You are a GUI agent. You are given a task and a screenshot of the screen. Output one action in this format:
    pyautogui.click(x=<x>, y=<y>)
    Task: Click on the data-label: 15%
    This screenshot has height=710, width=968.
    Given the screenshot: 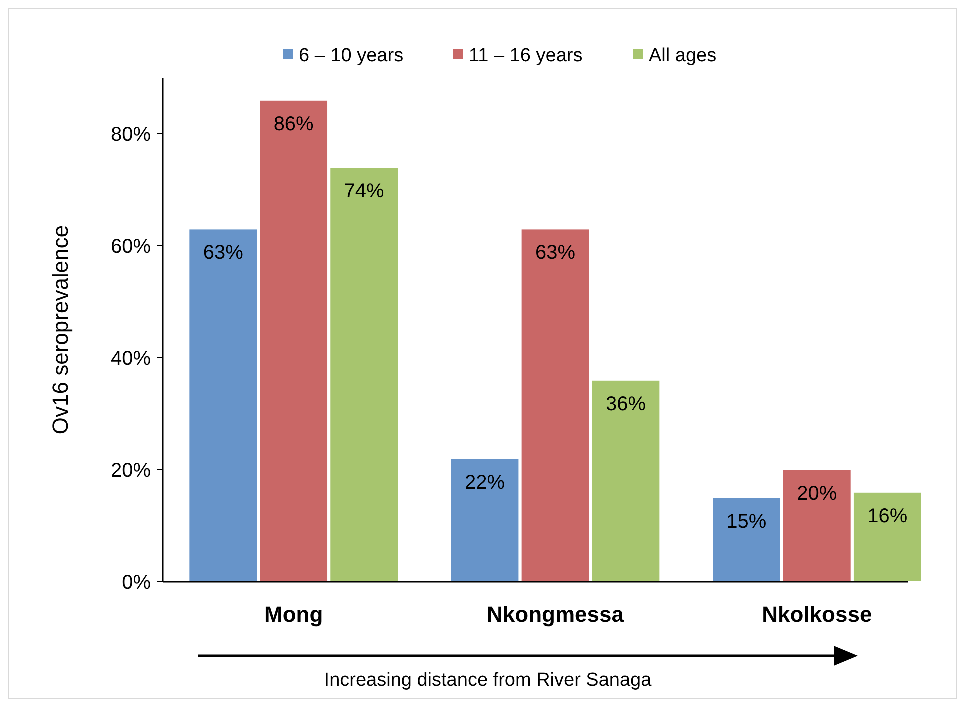 What is the action you would take?
    pyautogui.click(x=746, y=522)
    